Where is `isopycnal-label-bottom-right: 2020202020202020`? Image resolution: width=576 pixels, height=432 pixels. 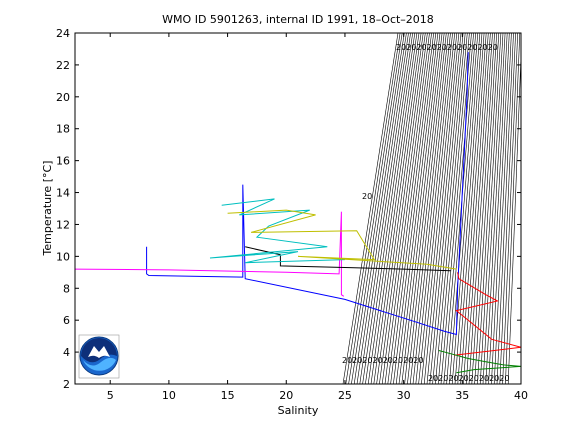
isopycnal-label-bottom-right: 2020202020202020 is located at coordinates (468, 378).